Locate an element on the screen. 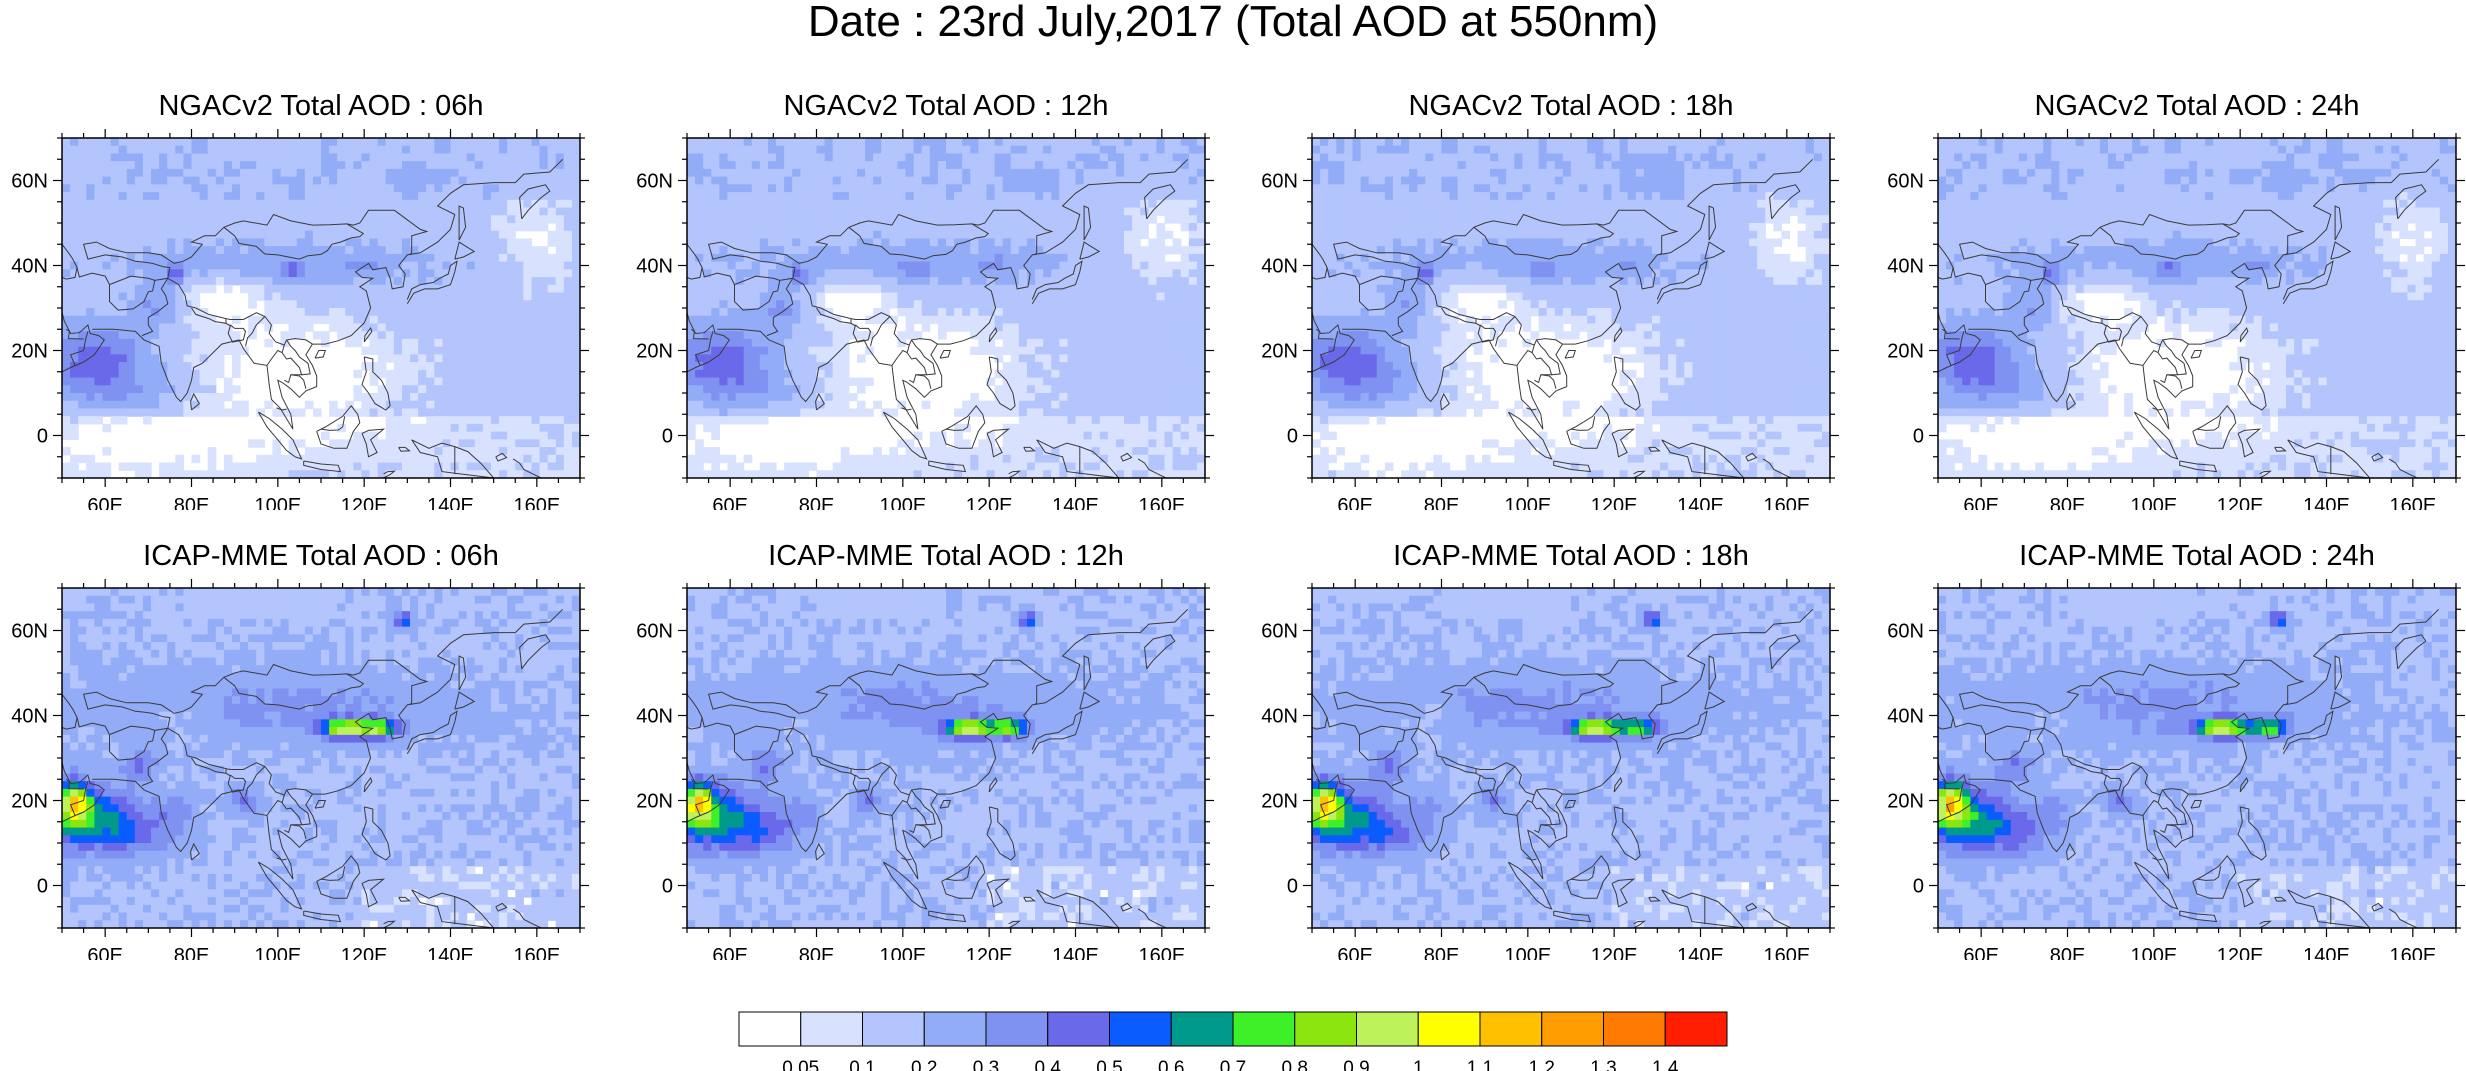 The height and width of the screenshot is (1071, 2466). panel-title: ICAP-MME Total AOD : 18h is located at coordinates (1571, 556).